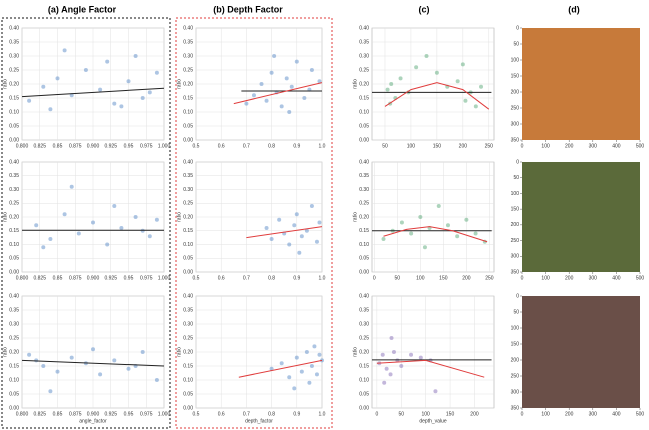  What do you see at coordinates (164, 414) in the screenshot?
I see `x-tick-label: 1.000` at bounding box center [164, 414].